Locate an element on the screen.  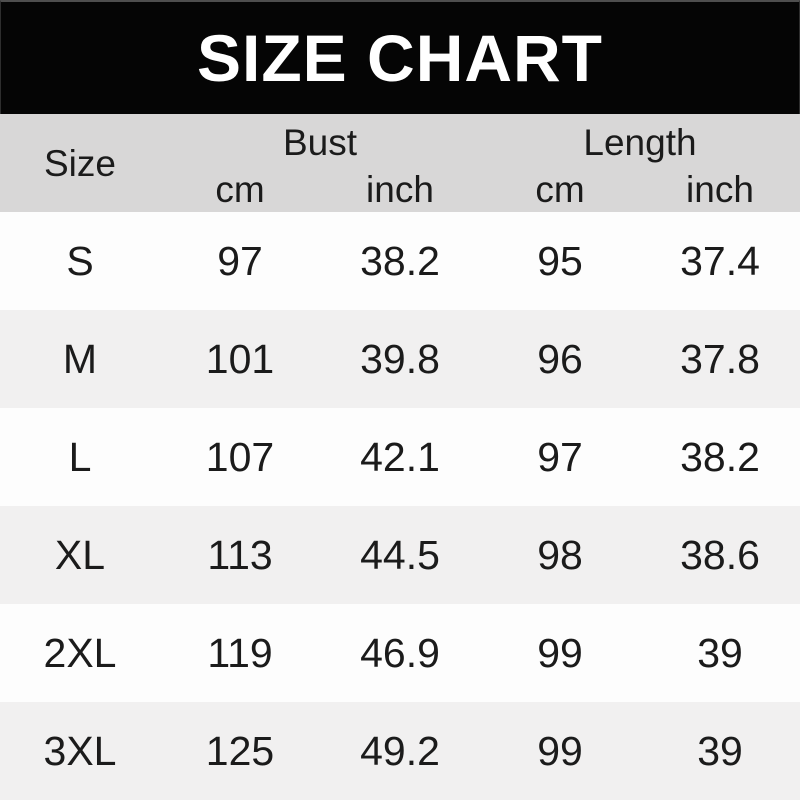
size-value: S is located at coordinates (80, 260).